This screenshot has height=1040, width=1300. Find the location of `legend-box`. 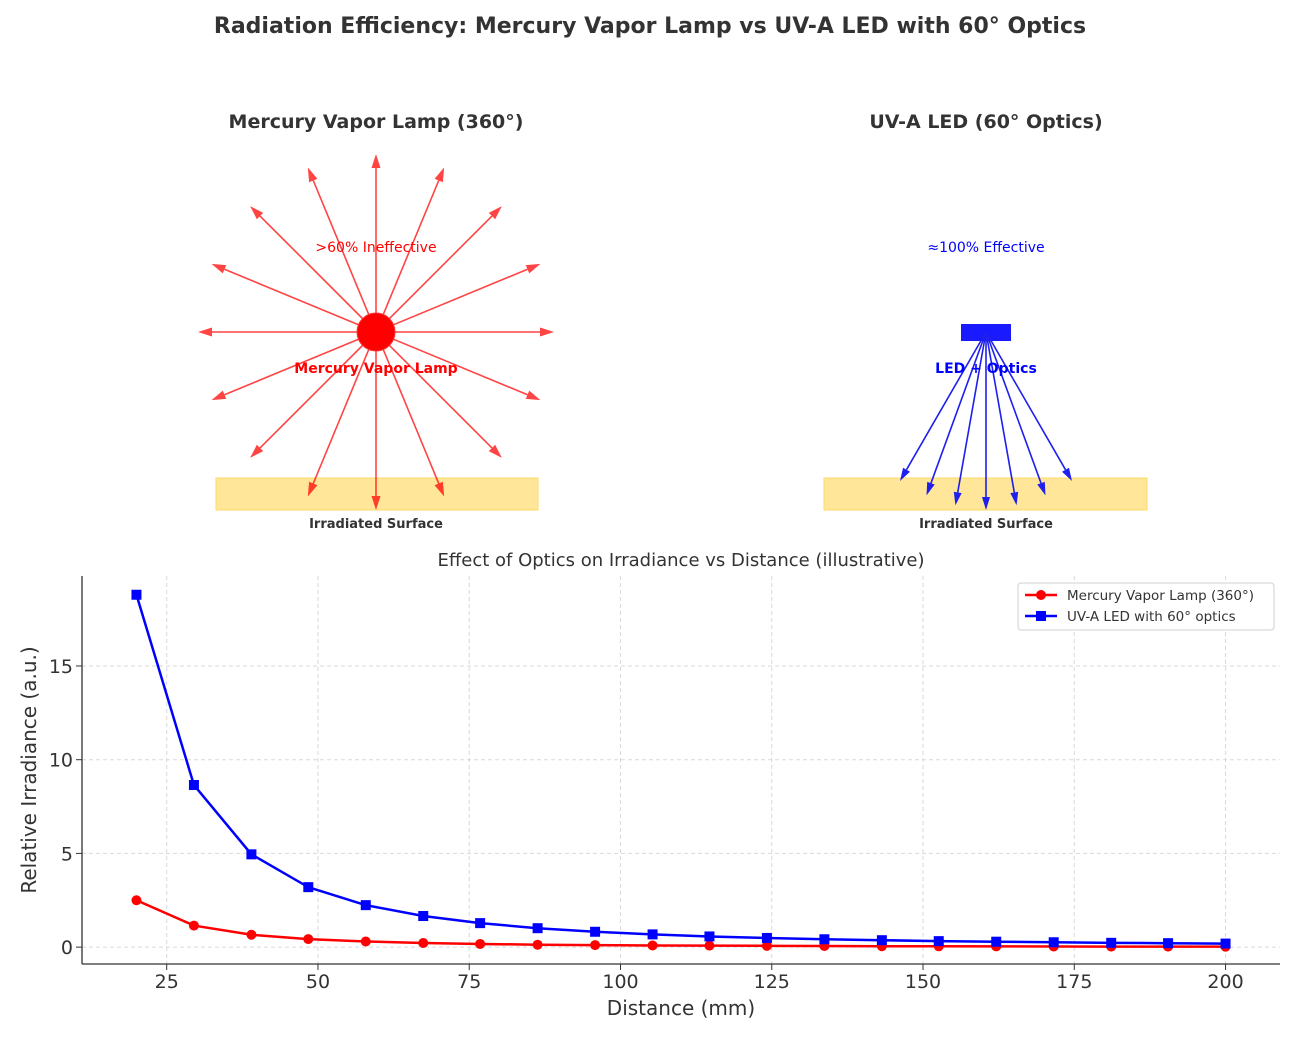

legend-box is located at coordinates (1146, 606).